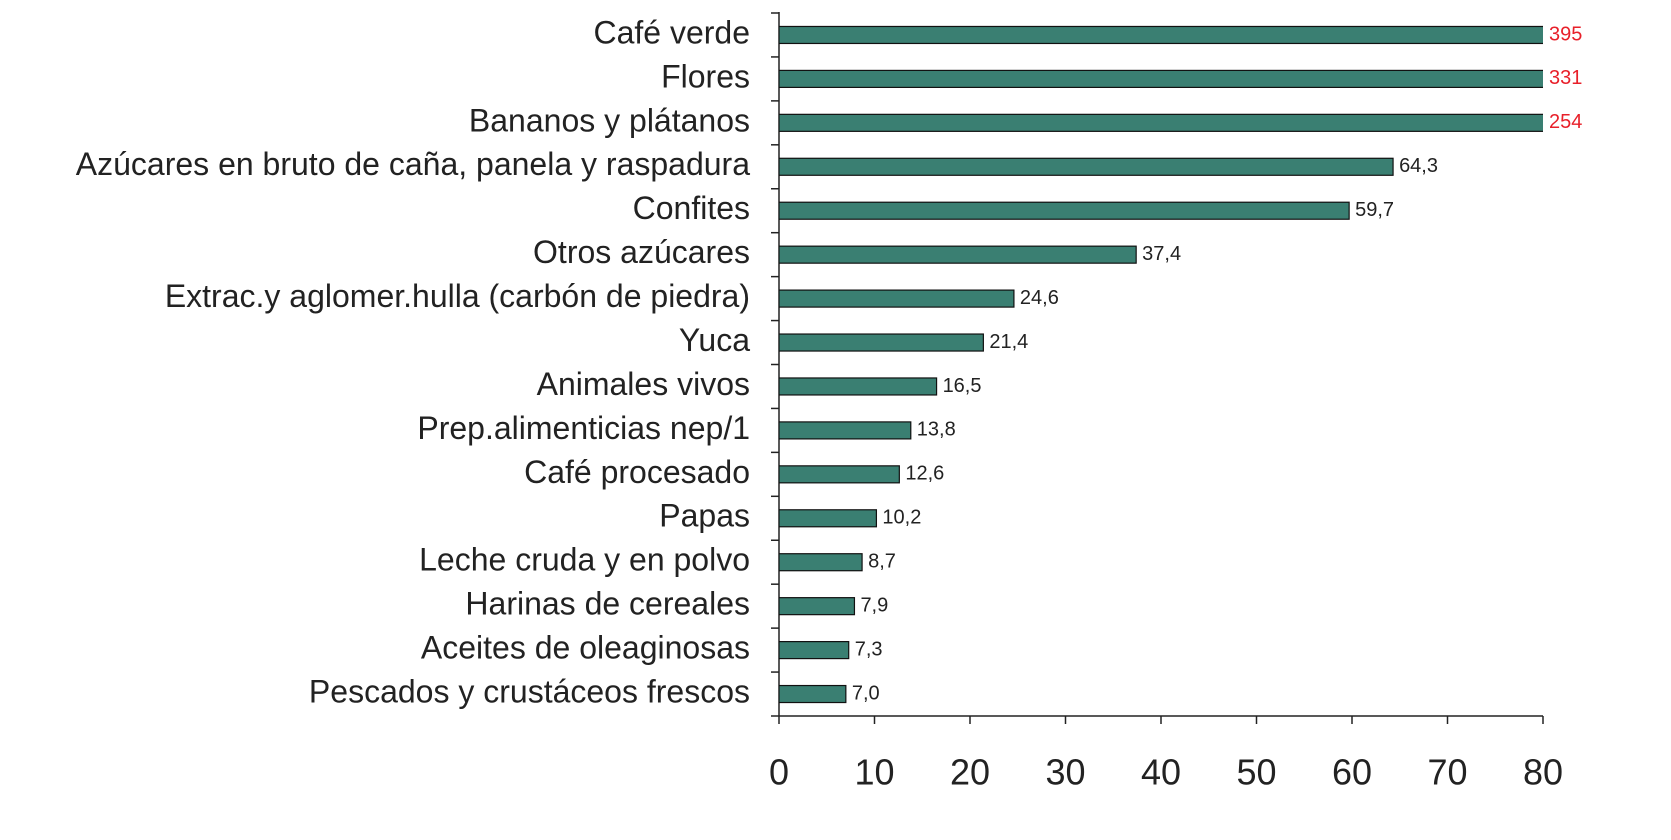 Image resolution: width=1671 pixels, height=840 pixels. I want to click on y-tick-label: Yuca, so click(714, 340).